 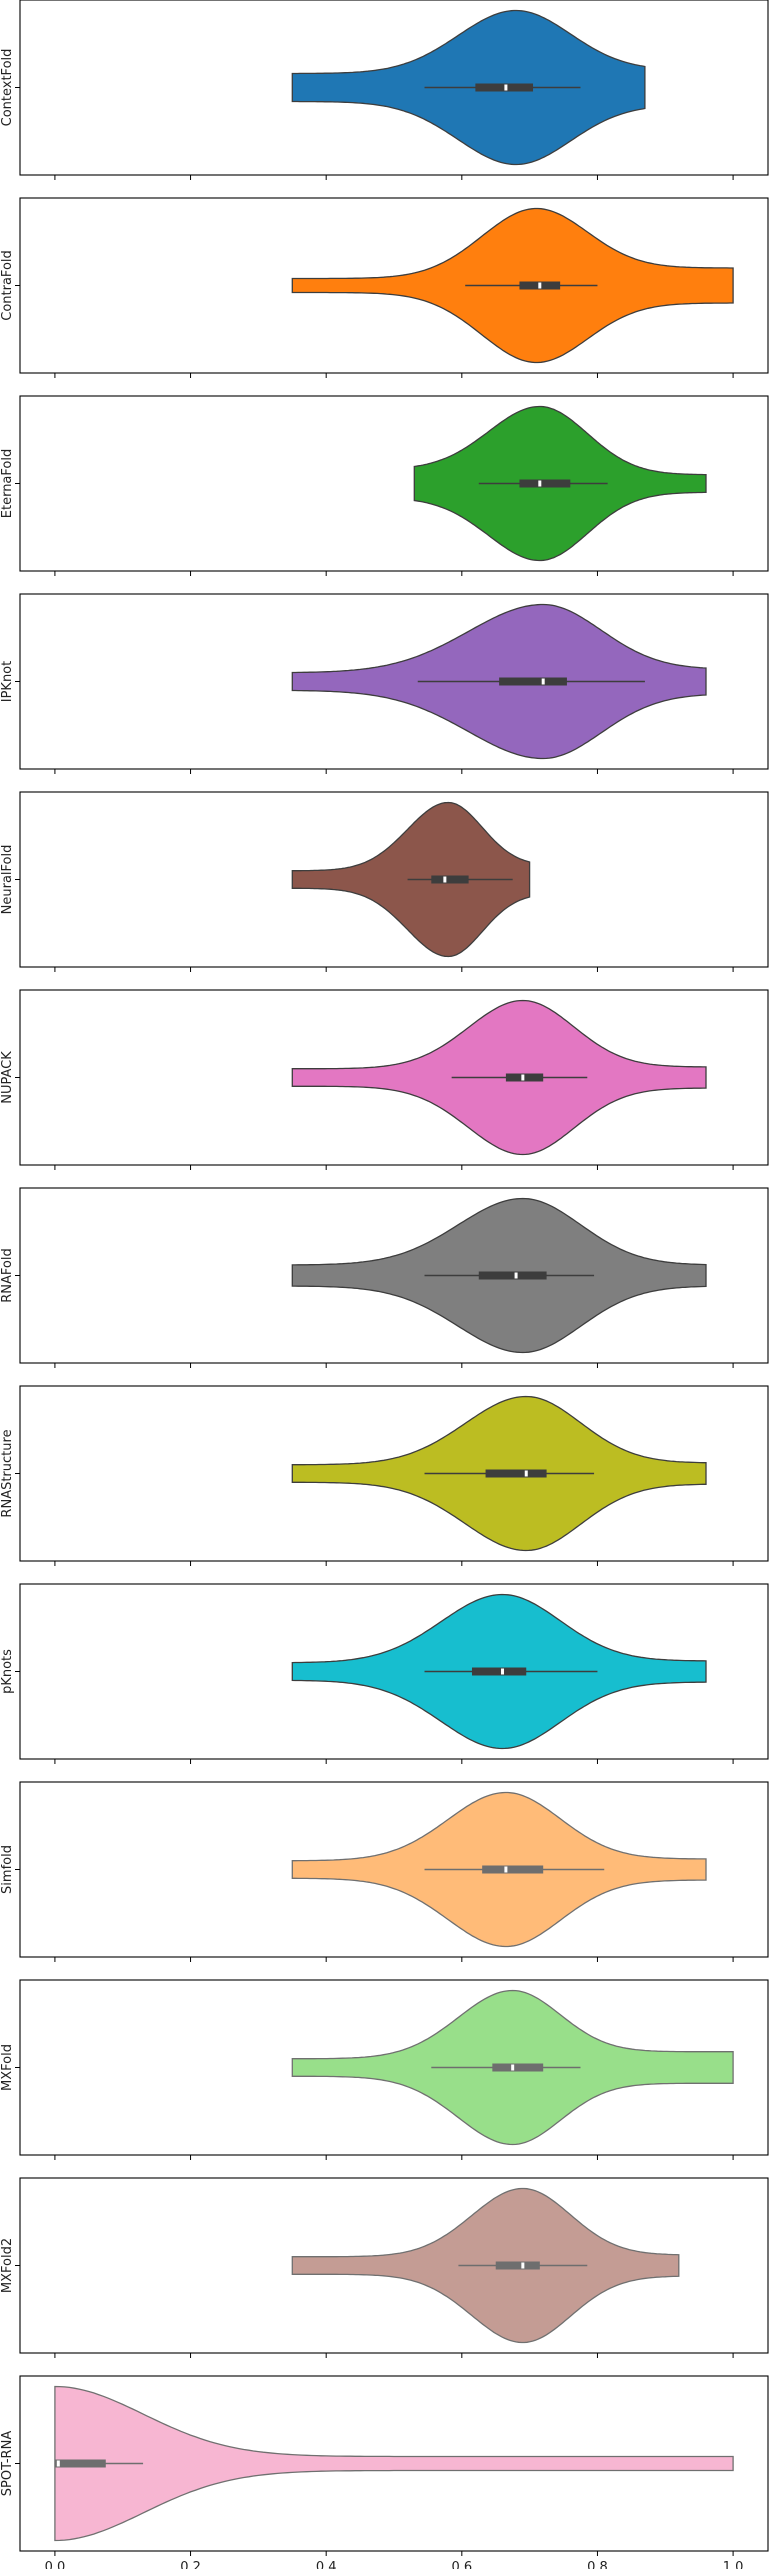 I want to click on violin-body, so click(x=394, y=2463).